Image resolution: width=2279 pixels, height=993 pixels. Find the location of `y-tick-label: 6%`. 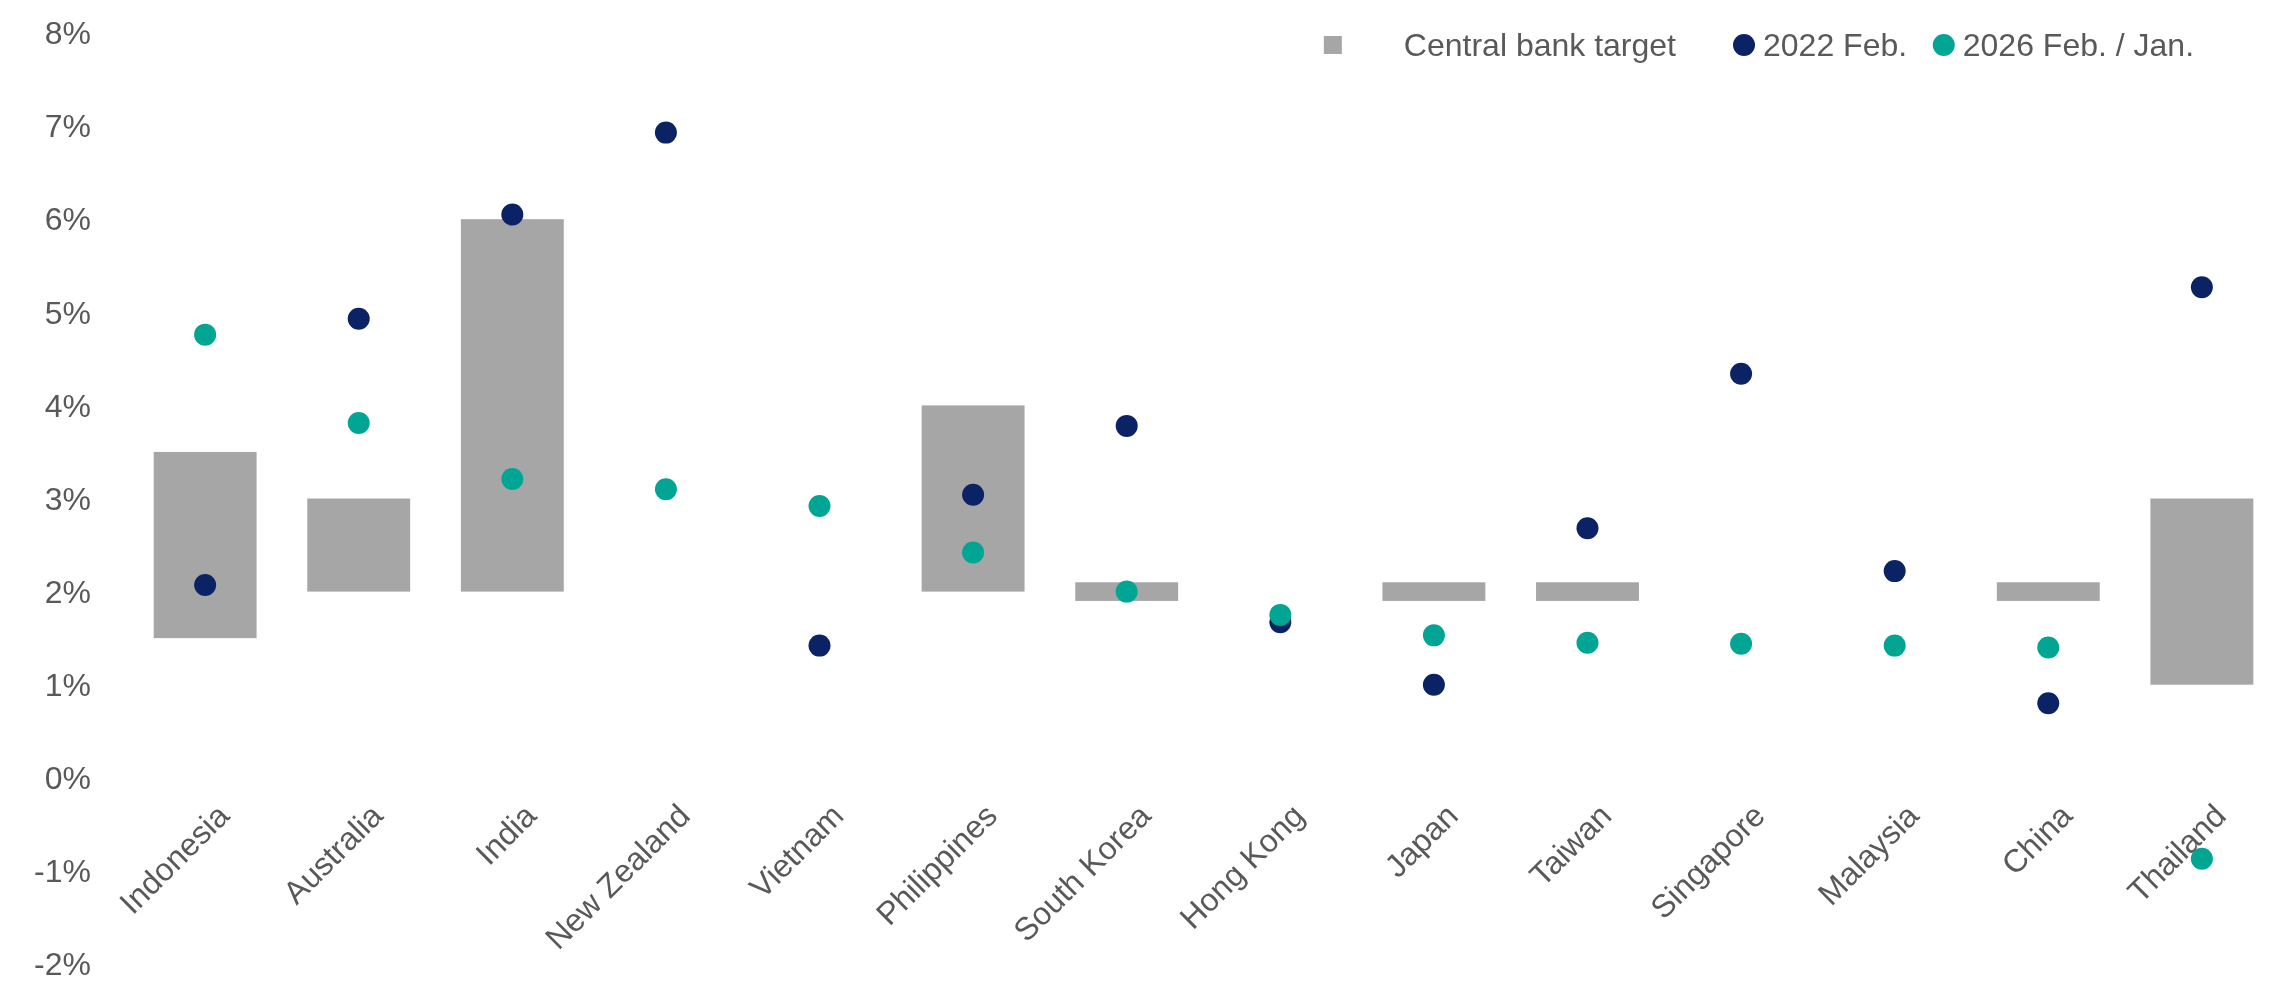

y-tick-label: 6% is located at coordinates (67, 219).